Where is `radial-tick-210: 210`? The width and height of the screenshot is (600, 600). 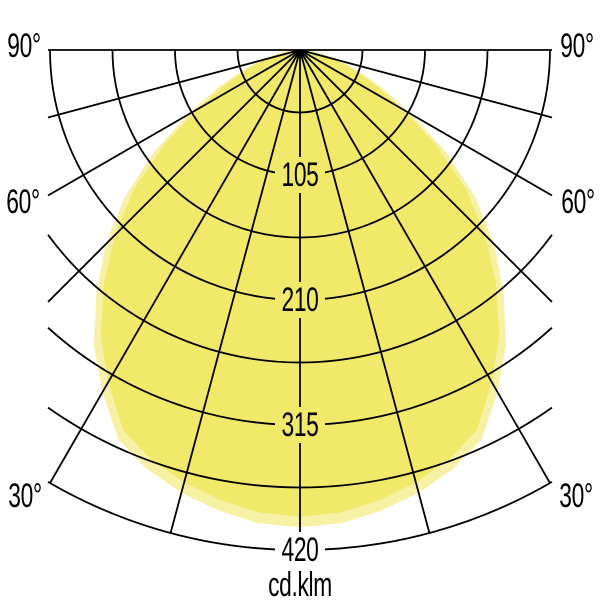 radial-tick-210: 210 is located at coordinates (300, 300).